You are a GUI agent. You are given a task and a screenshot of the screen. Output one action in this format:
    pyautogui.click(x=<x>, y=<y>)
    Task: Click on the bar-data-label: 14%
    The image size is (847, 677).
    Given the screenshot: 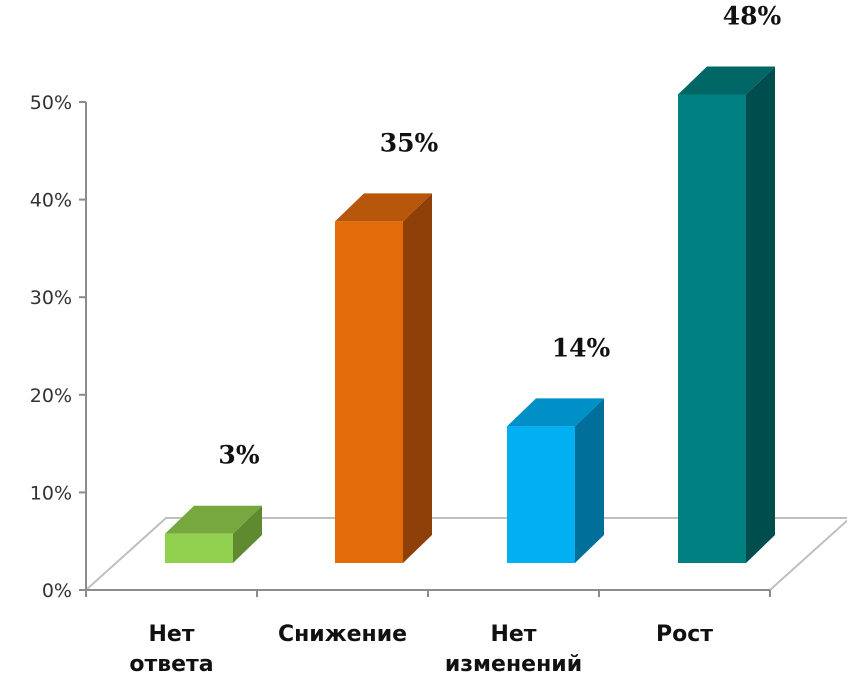 What is the action you would take?
    pyautogui.click(x=581, y=347)
    